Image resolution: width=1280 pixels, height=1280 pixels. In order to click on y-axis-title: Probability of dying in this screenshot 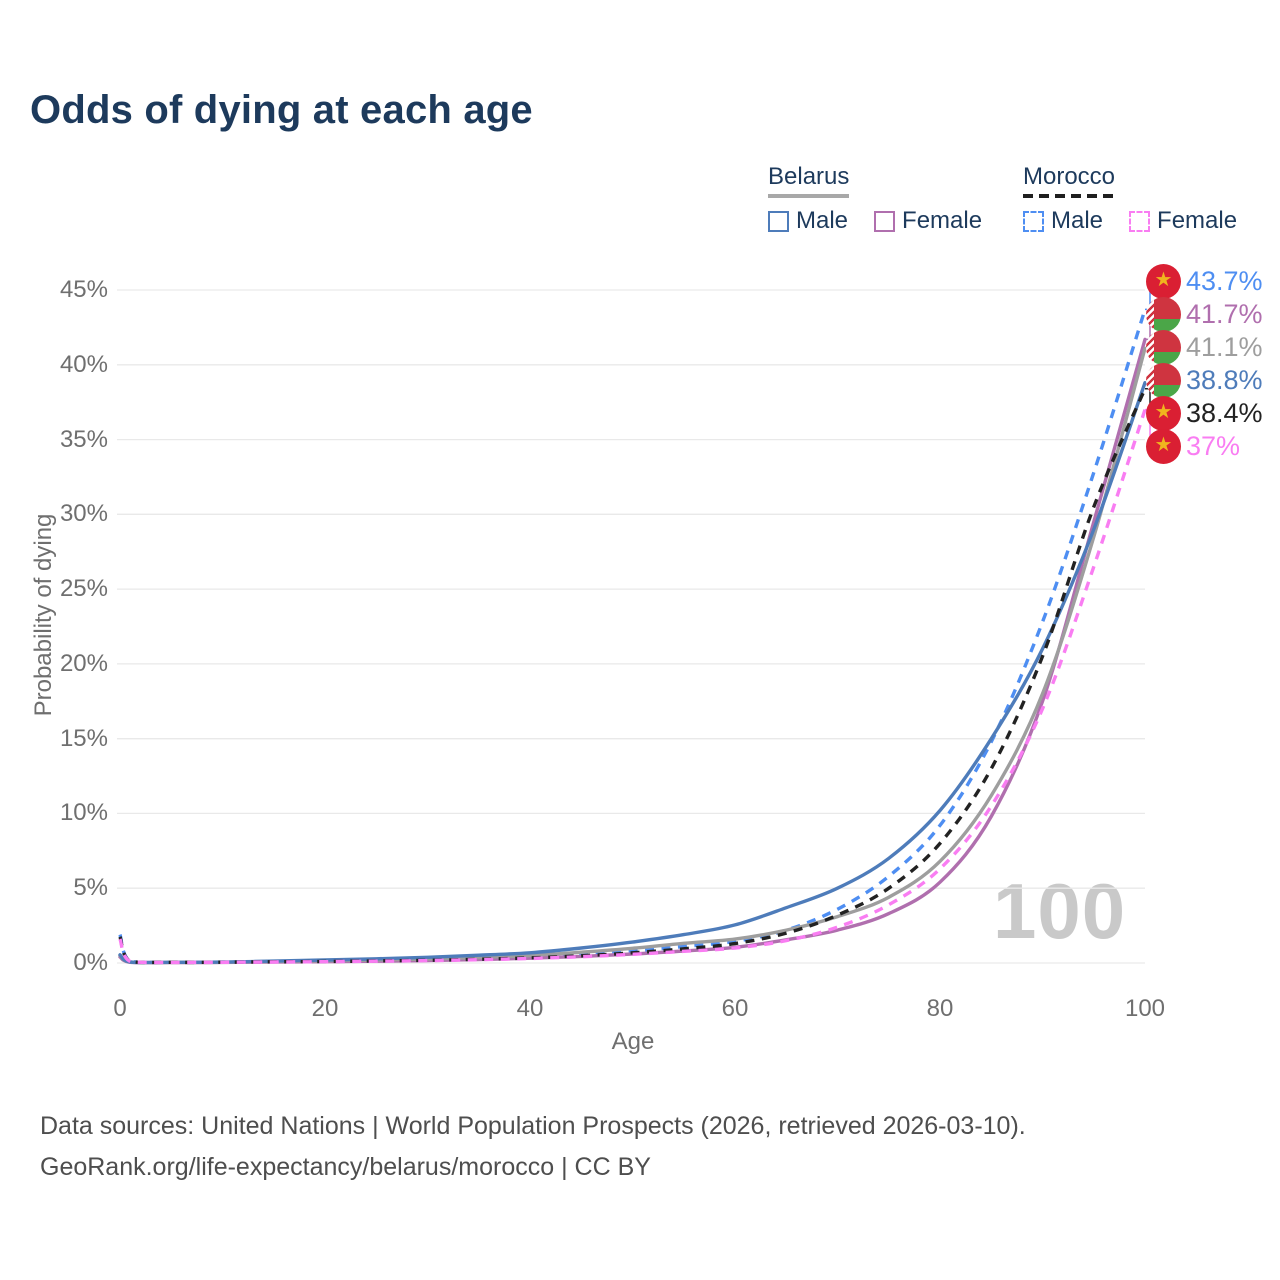, I will do `click(43, 615)`.